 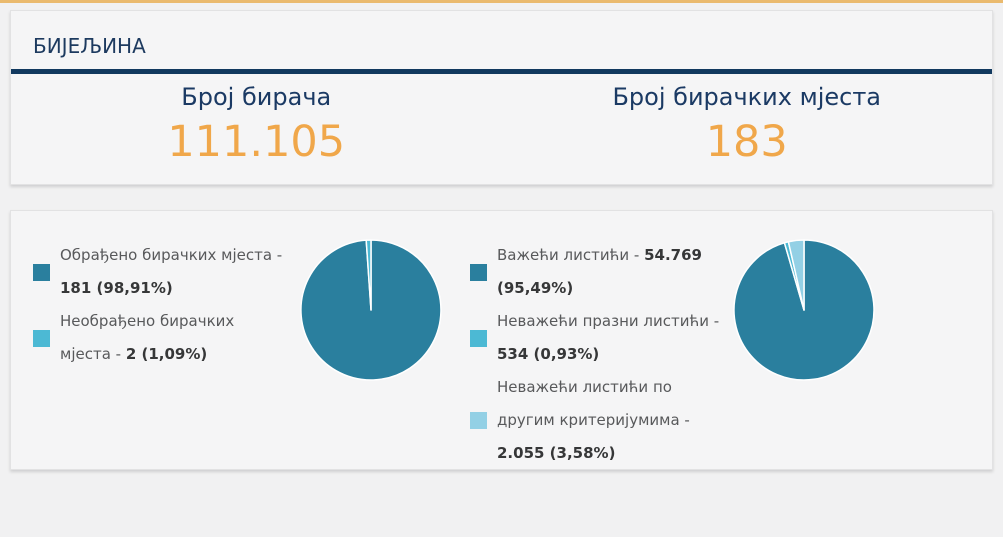 I want to click on legend-label: Важећи листићи - 54.769 (95,49%), so click(x=599, y=271).